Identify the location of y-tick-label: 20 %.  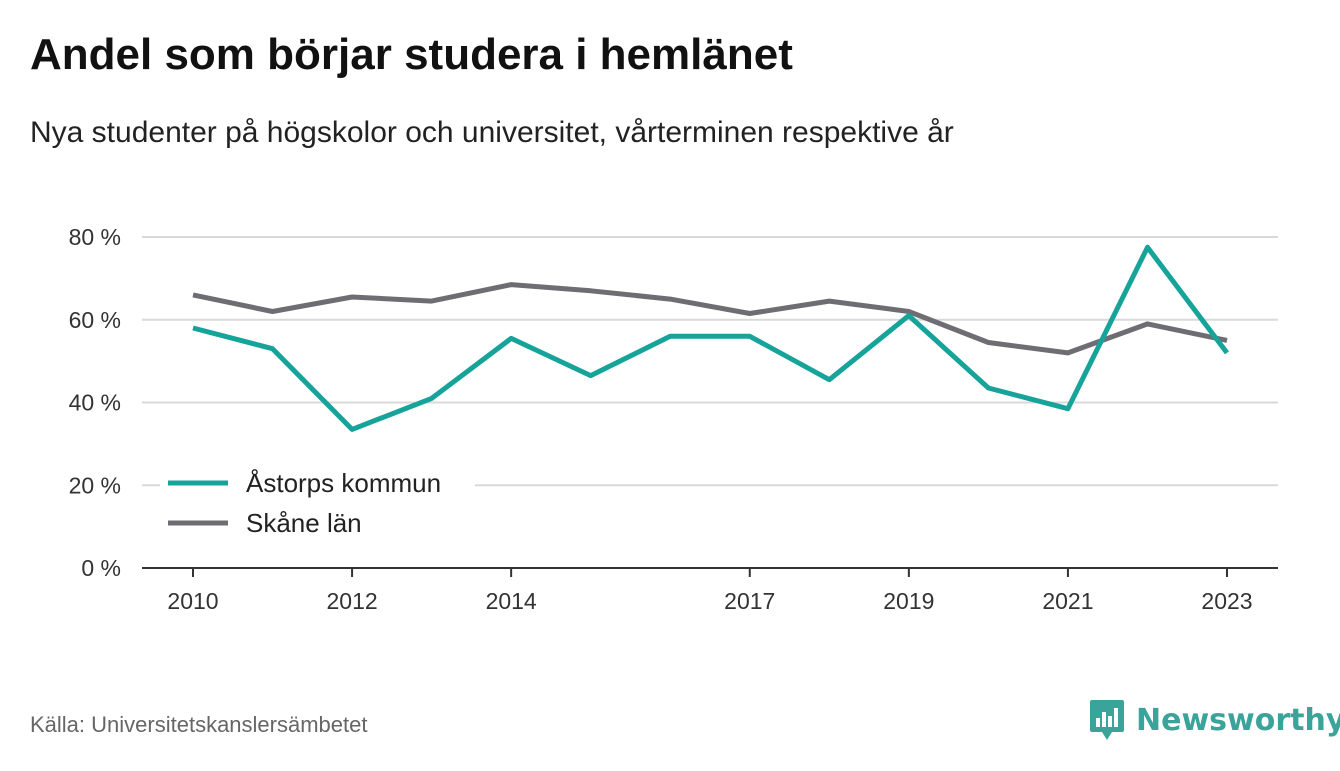
(95, 485).